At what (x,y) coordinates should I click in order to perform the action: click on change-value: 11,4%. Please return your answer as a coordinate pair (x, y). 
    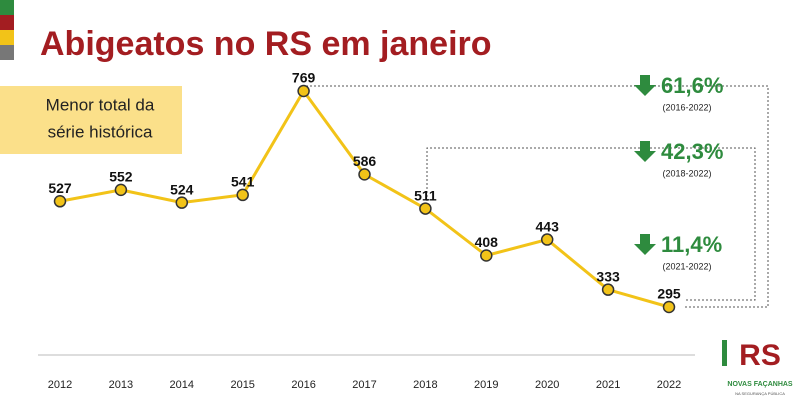
    Looking at the image, I should click on (691, 244).